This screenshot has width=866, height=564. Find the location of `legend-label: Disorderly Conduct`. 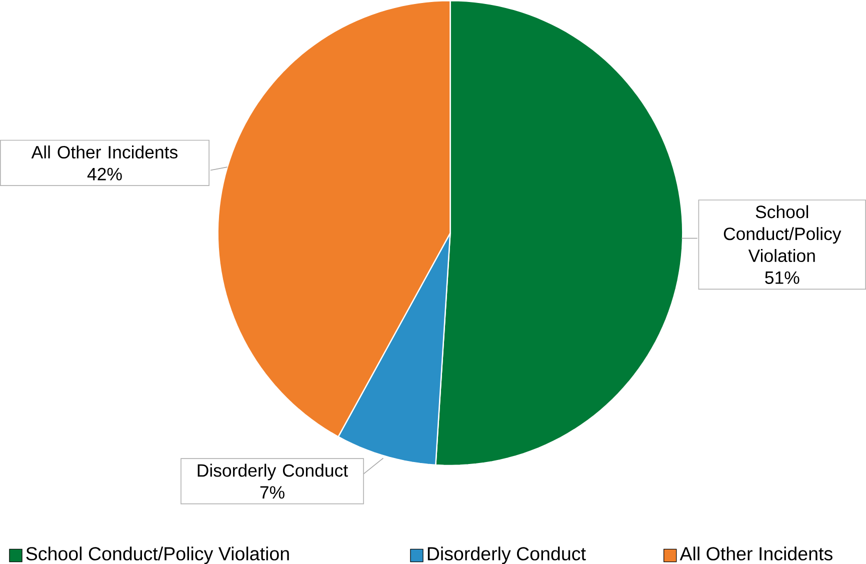

legend-label: Disorderly Conduct is located at coordinates (507, 555).